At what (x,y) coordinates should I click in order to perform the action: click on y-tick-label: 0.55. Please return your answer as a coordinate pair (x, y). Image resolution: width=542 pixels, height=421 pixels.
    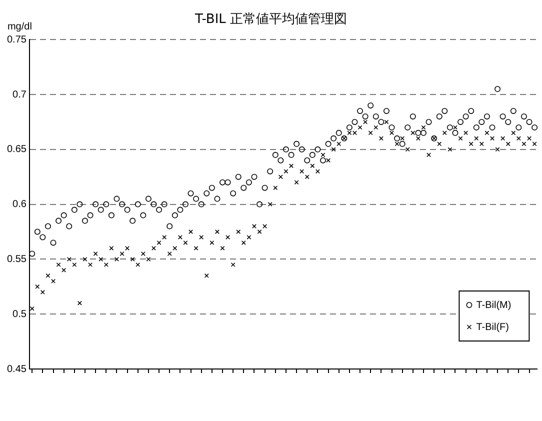
    Looking at the image, I should click on (16, 259).